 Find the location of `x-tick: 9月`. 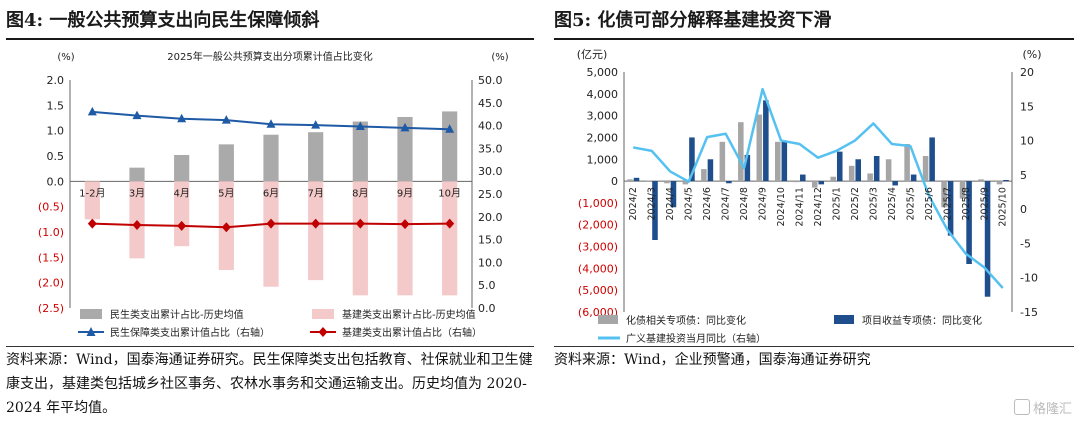

x-tick: 9月 is located at coordinates (405, 193).